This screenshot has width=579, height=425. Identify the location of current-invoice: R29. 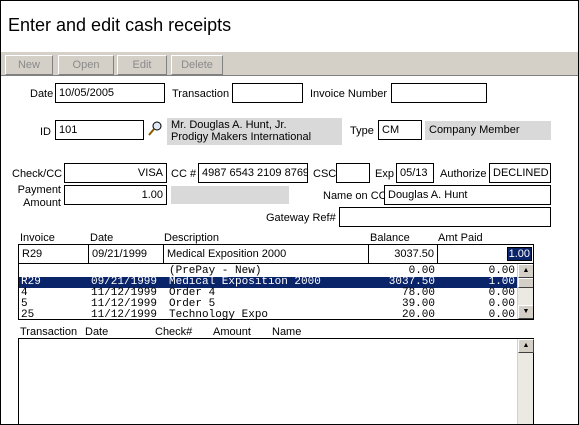
(54, 254).